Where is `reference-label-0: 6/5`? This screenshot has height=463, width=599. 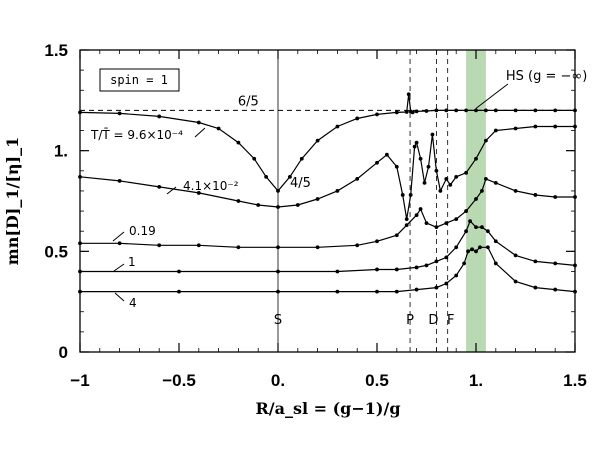
reference-label-0: 6/5 is located at coordinates (248, 101).